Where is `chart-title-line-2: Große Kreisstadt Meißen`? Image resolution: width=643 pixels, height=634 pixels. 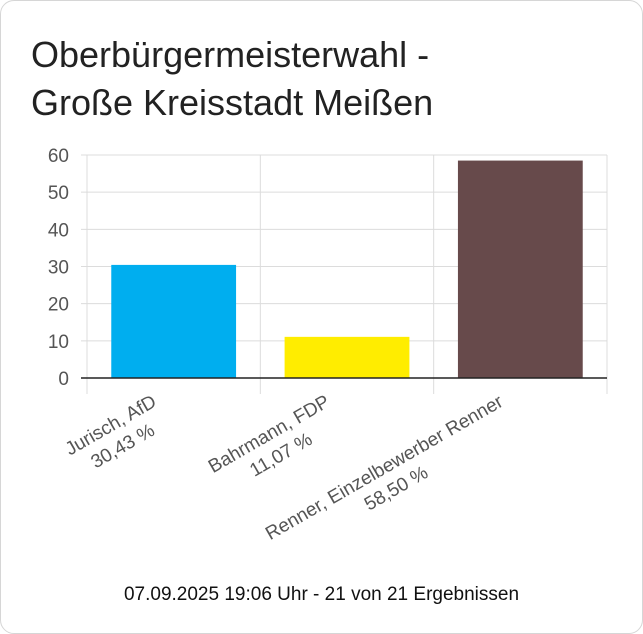
chart-title-line-2: Große Kreisstadt Meißen is located at coordinates (232, 102).